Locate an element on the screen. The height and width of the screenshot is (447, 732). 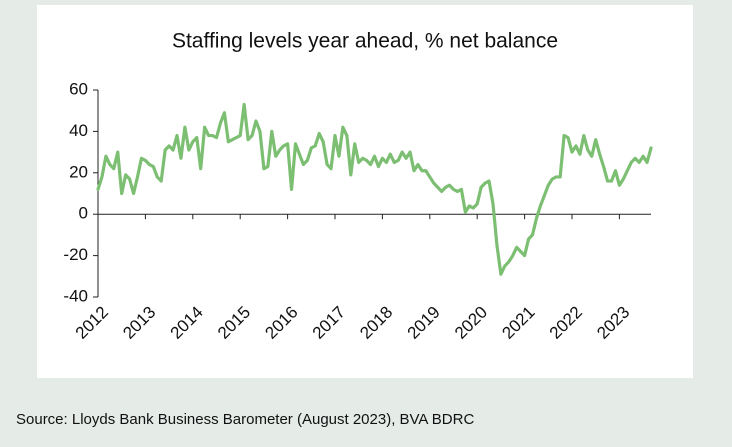
x-tick-label: 2020 is located at coordinates (471, 323).